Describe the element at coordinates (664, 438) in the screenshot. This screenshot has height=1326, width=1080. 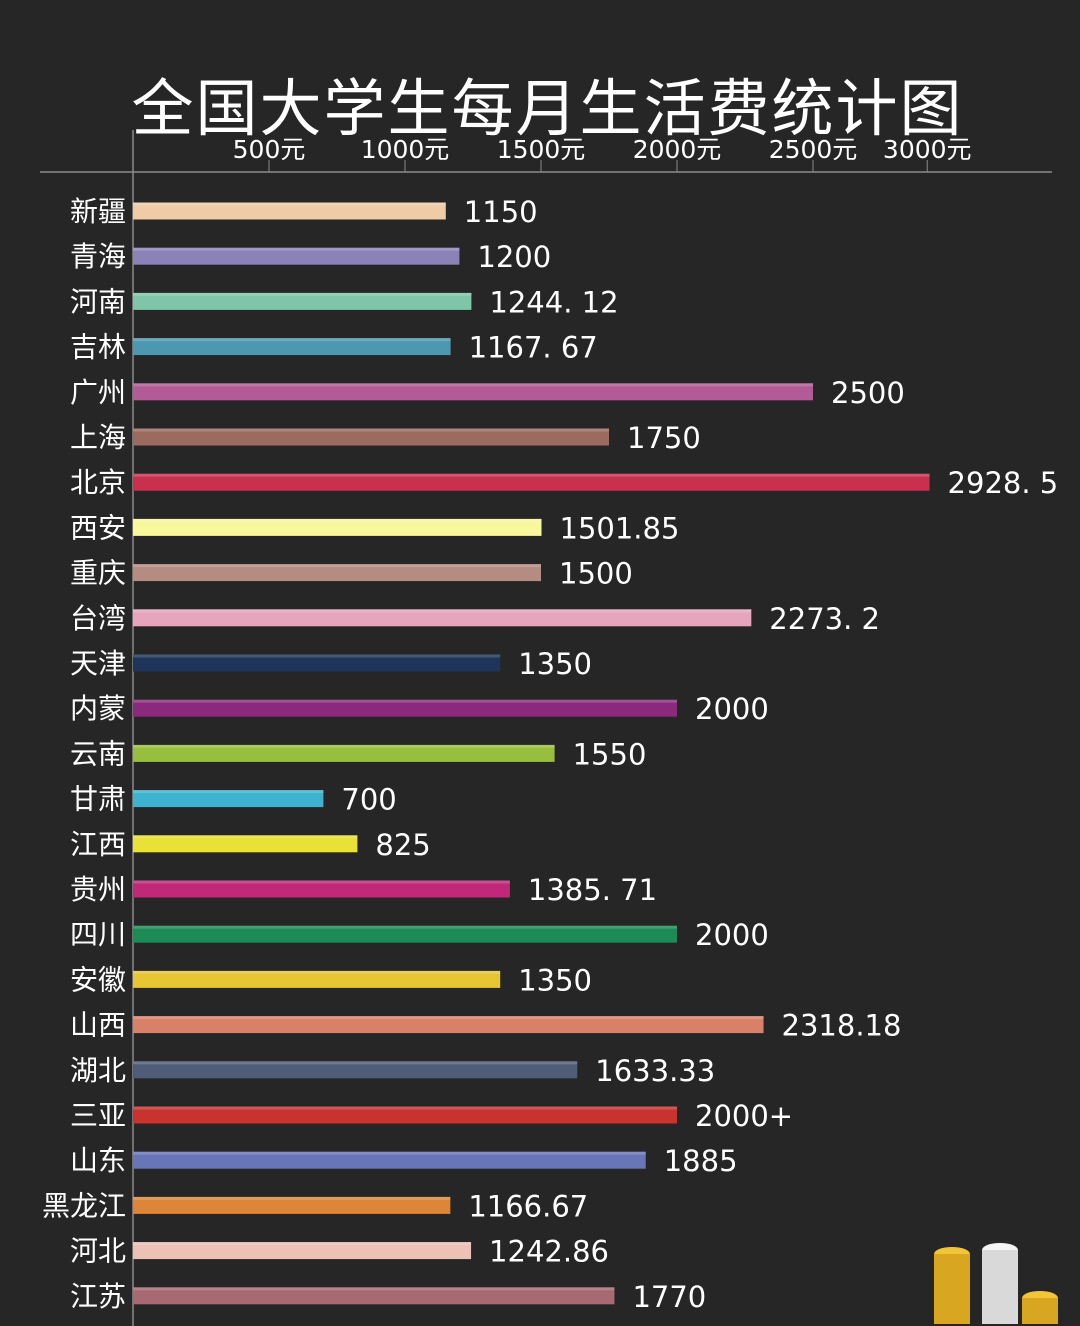
I see `value-label: 1750` at that location.